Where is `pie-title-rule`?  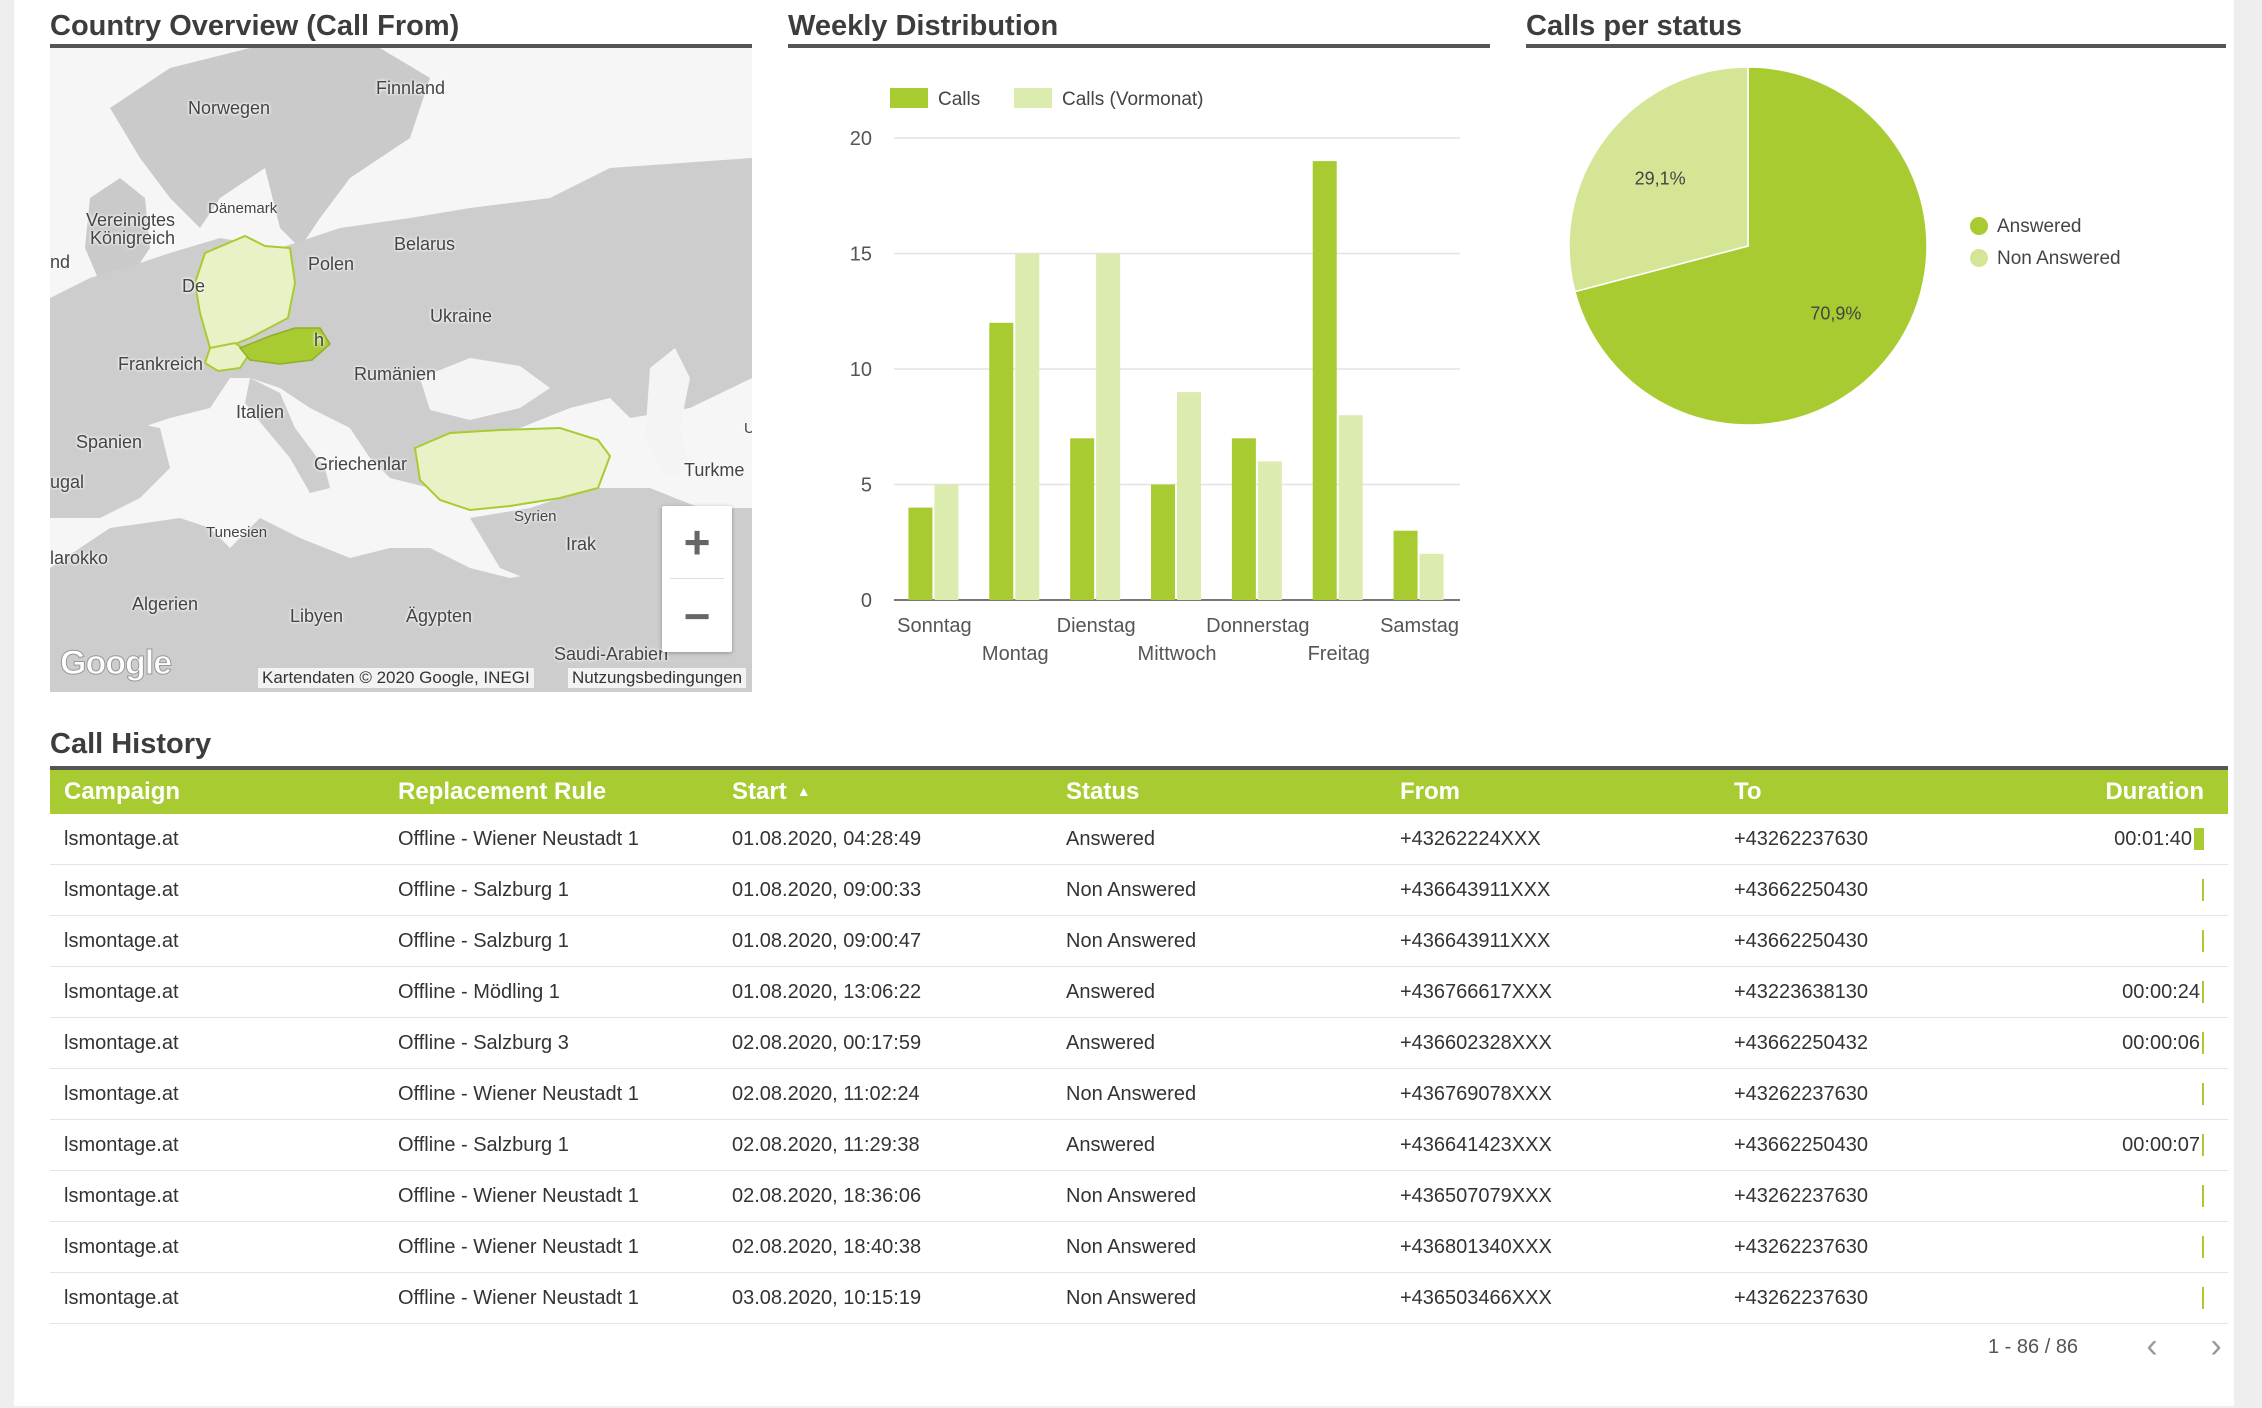 pie-title-rule is located at coordinates (1876, 46).